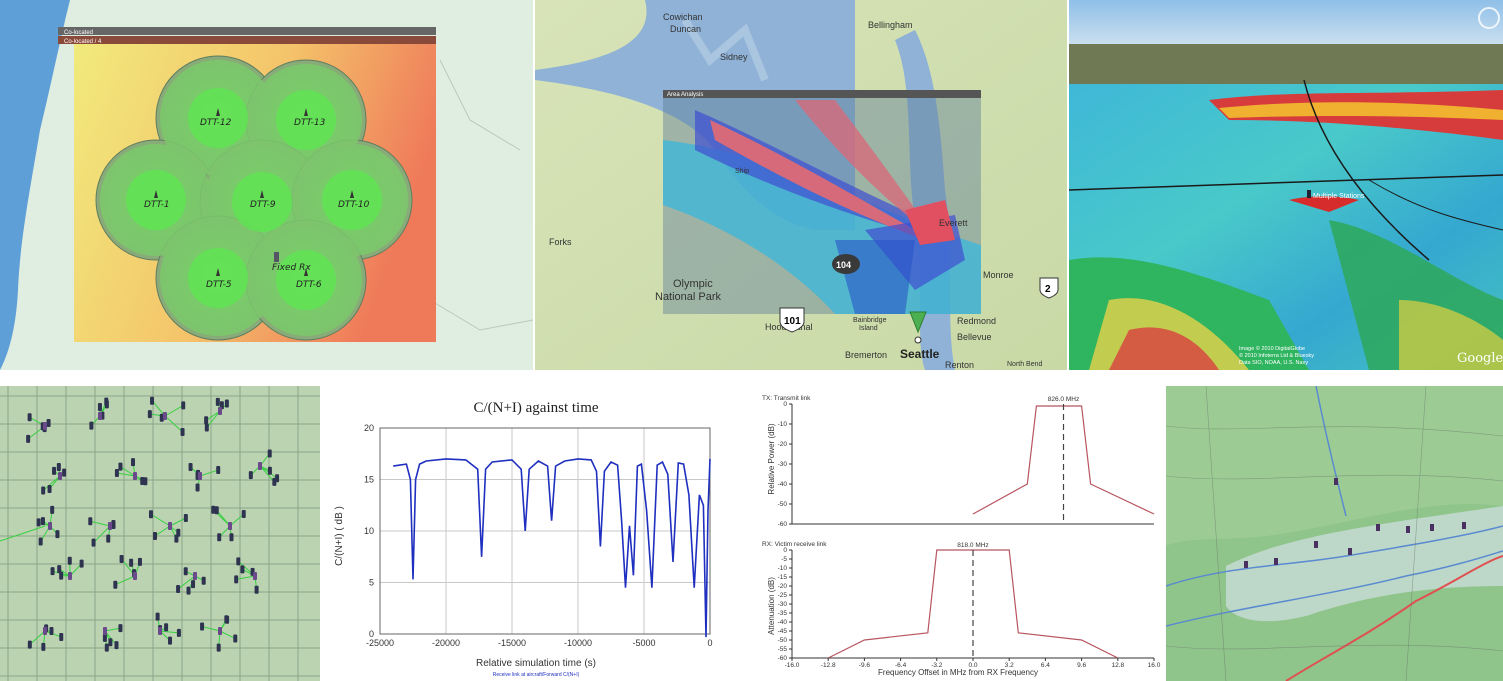 Image resolution: width=1503 pixels, height=681 pixels. I want to click on place-everett: Everett, so click(953, 223).